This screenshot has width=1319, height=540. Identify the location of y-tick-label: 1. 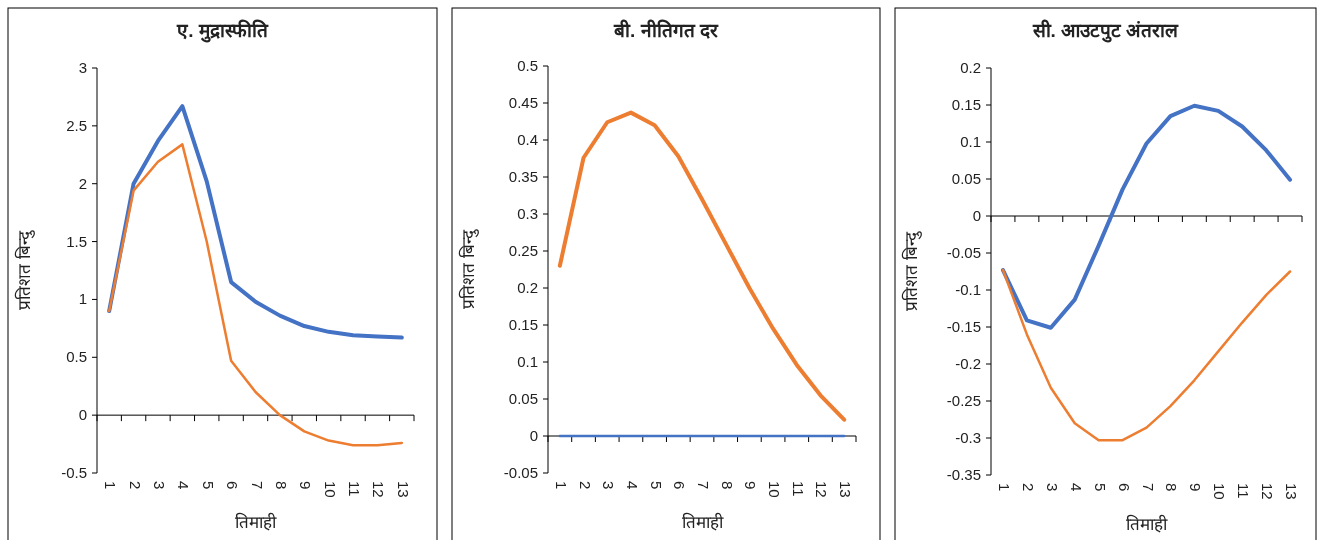
(82, 299).